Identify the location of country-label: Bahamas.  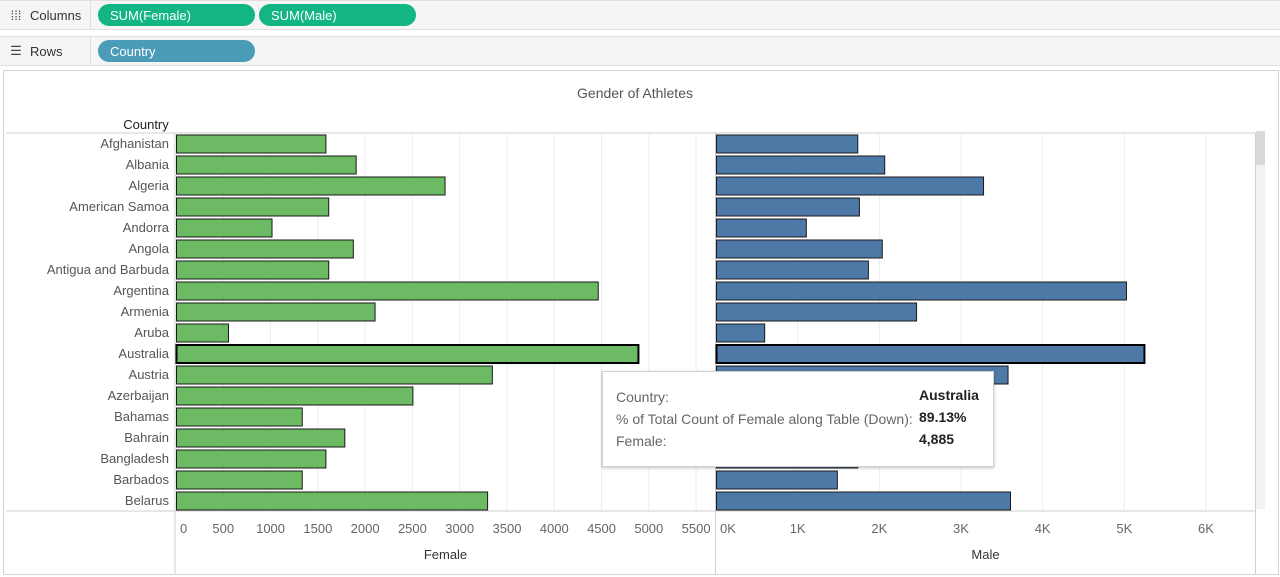
(141, 416).